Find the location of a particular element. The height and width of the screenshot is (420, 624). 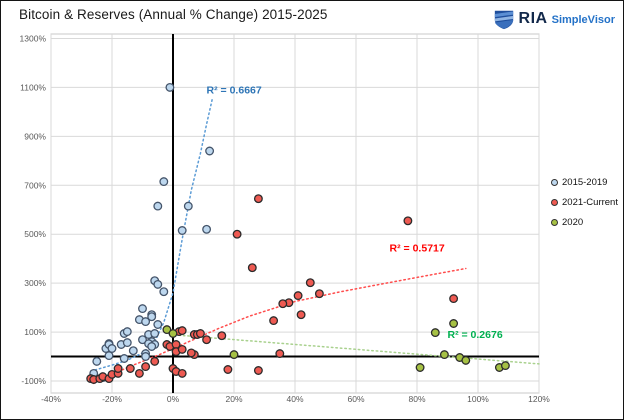

x-axis-tick-label: 120% is located at coordinates (539, 399).